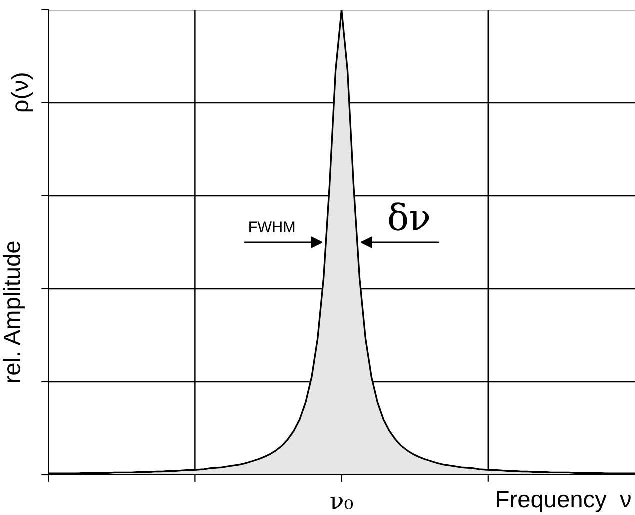 The width and height of the screenshot is (635, 515). Describe the element at coordinates (14, 312) in the screenshot. I see `y-axis-title: rel. Amplitude` at that location.